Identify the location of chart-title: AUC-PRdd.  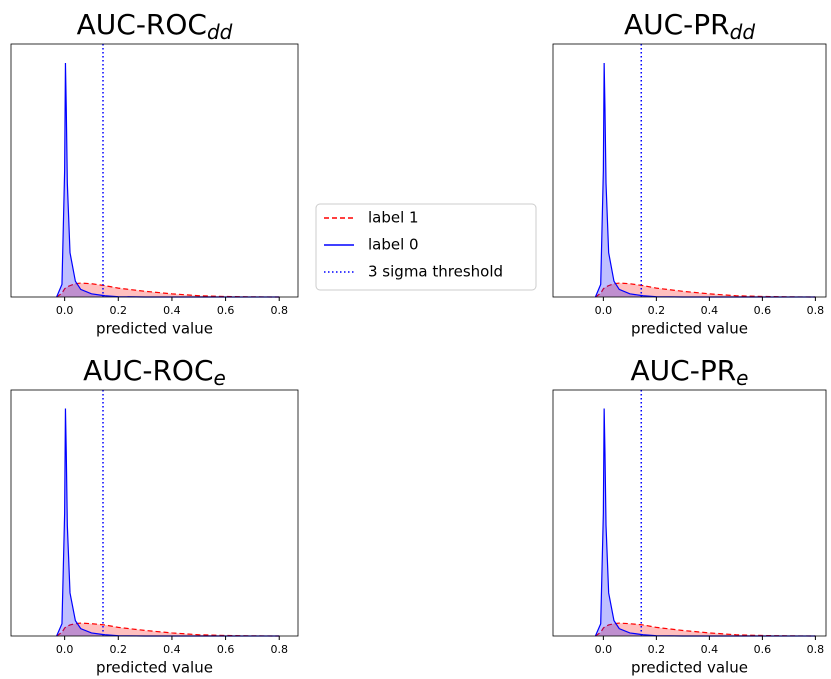
(689, 26).